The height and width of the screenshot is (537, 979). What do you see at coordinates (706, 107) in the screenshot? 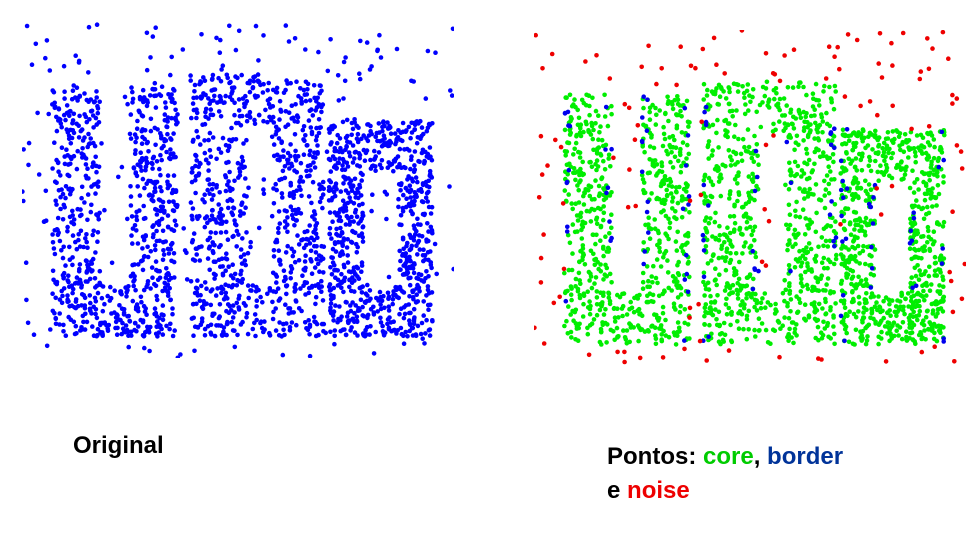
I see `border-point` at bounding box center [706, 107].